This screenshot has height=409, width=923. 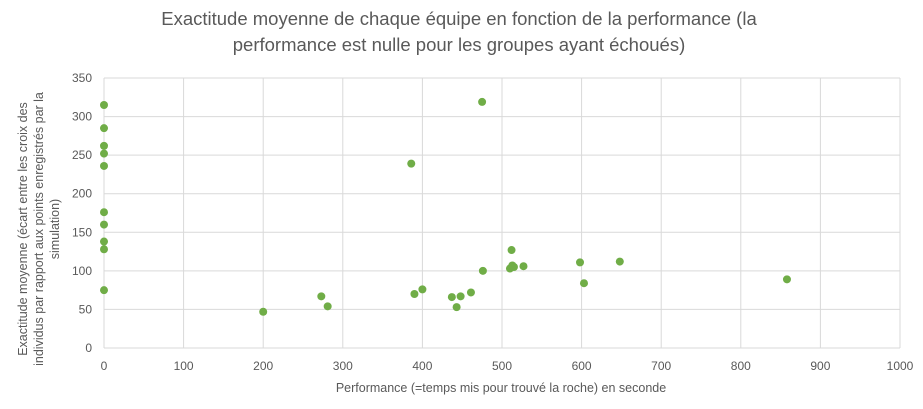 I want to click on x-tick-label: 600, so click(x=582, y=366).